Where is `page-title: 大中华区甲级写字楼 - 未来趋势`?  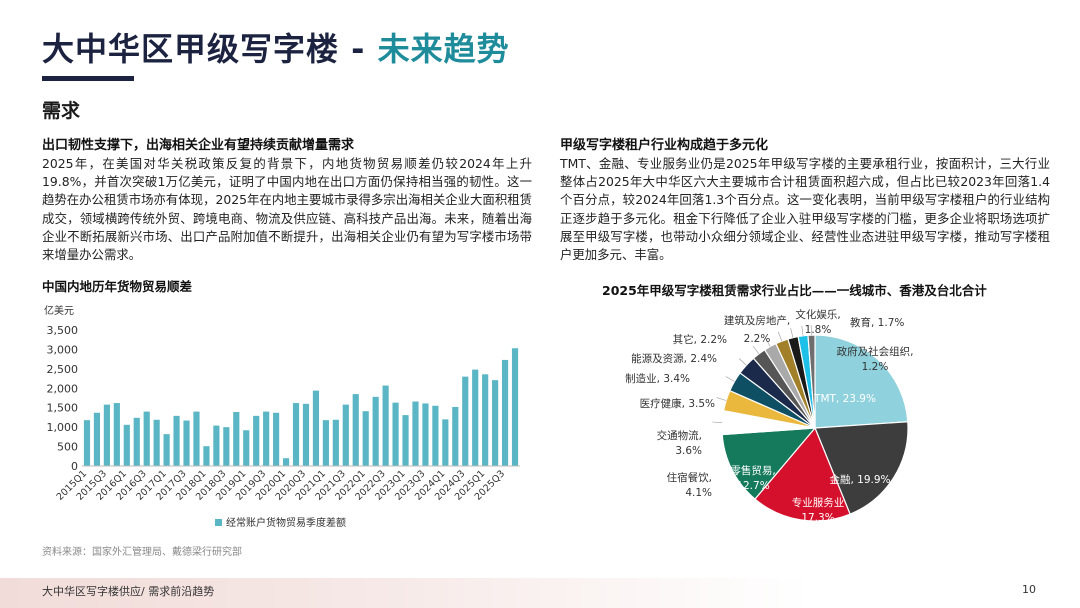 page-title: 大中华区甲级写字楼 - 未来趋势 is located at coordinates (276, 47).